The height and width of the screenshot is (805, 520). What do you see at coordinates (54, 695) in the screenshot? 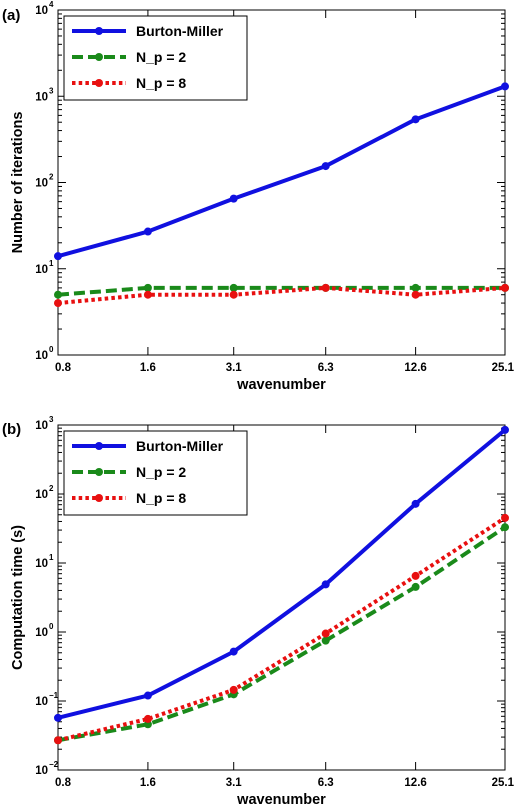
I see `y-tick-exponent: −1` at bounding box center [54, 695].